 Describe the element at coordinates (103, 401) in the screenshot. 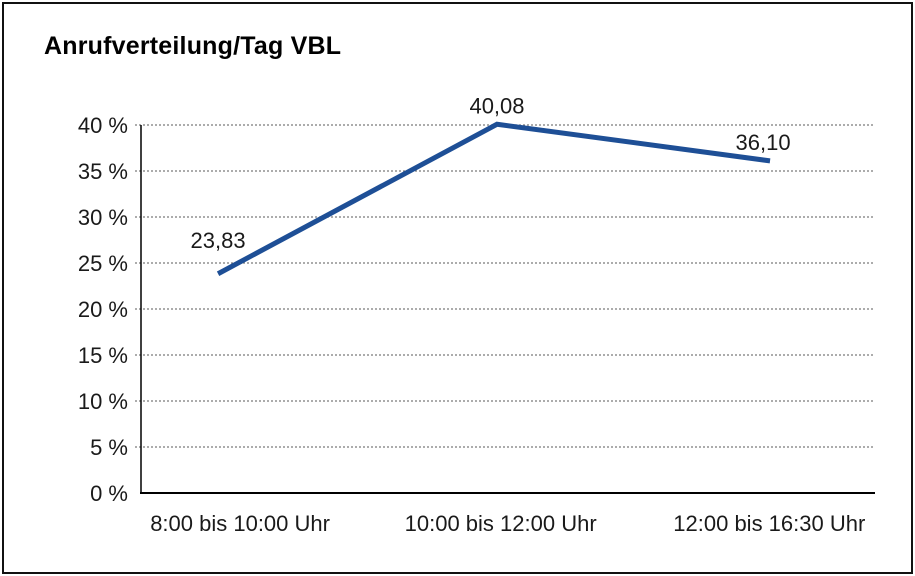

I see `y-tick-label: 10 %` at that location.